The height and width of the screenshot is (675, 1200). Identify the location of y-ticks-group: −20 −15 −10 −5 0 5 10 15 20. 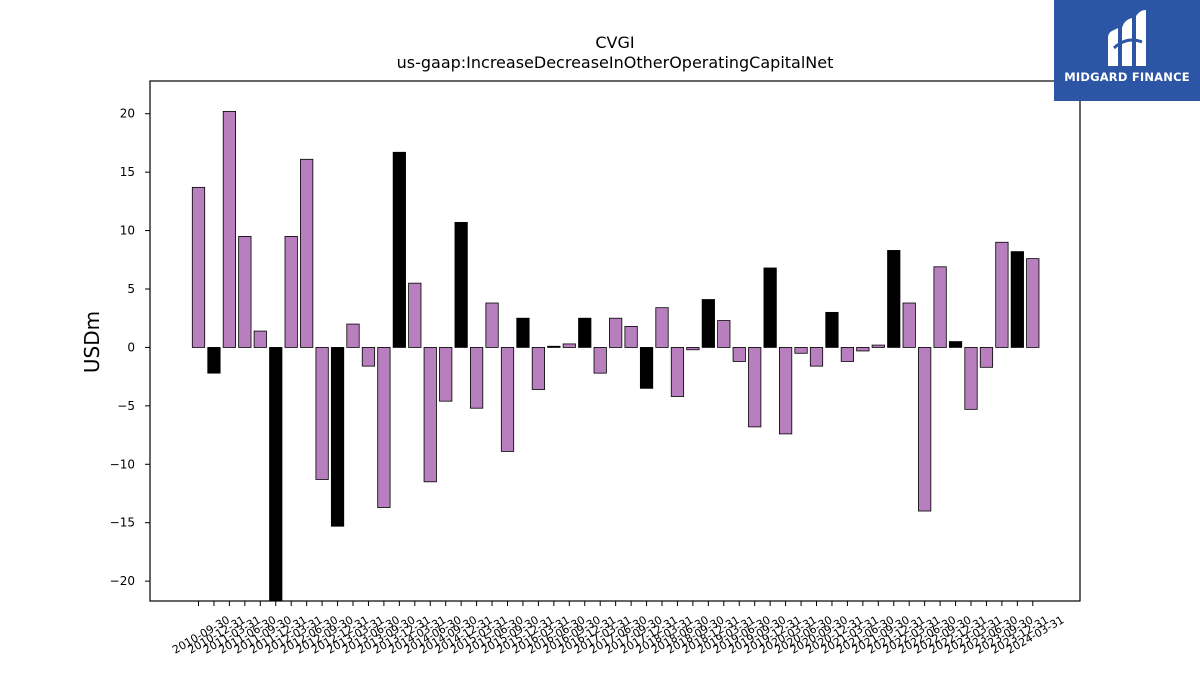
(130, 347).